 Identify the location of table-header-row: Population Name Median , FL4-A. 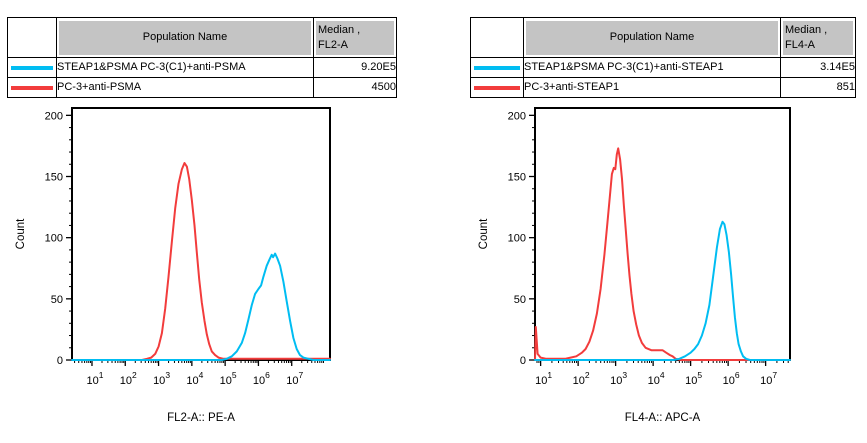
(663, 37).